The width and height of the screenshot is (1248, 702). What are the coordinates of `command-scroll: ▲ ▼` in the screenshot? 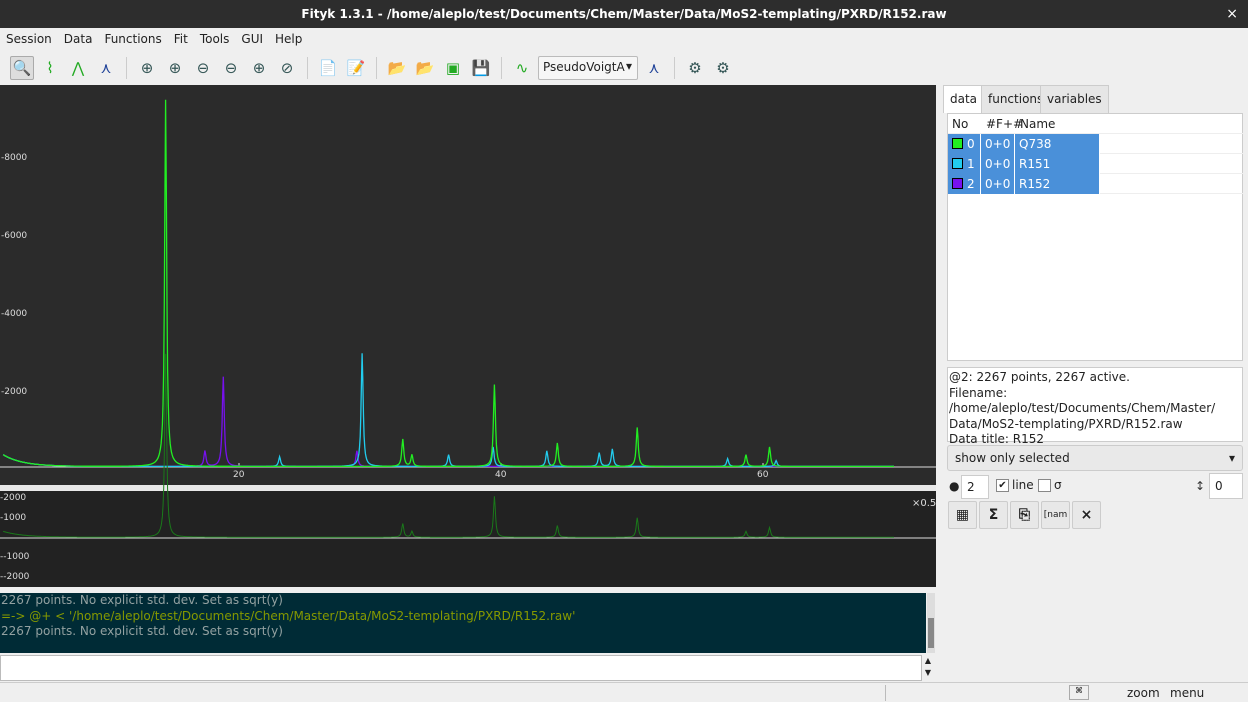 It's located at (928, 666).